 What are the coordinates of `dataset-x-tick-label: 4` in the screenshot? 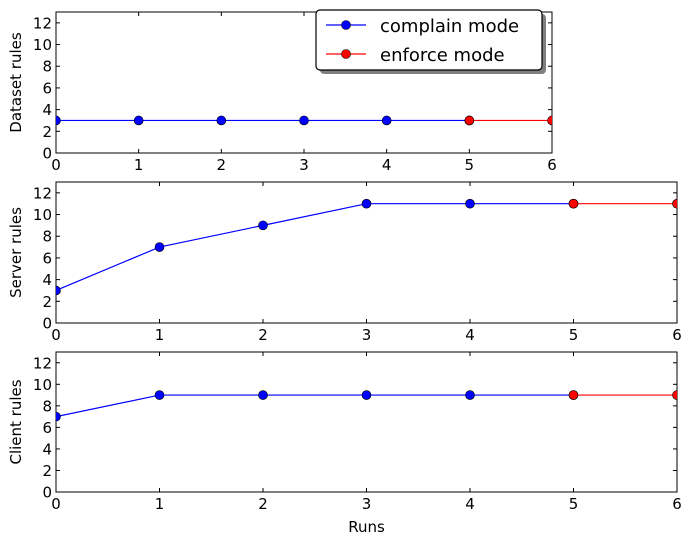 It's located at (387, 165).